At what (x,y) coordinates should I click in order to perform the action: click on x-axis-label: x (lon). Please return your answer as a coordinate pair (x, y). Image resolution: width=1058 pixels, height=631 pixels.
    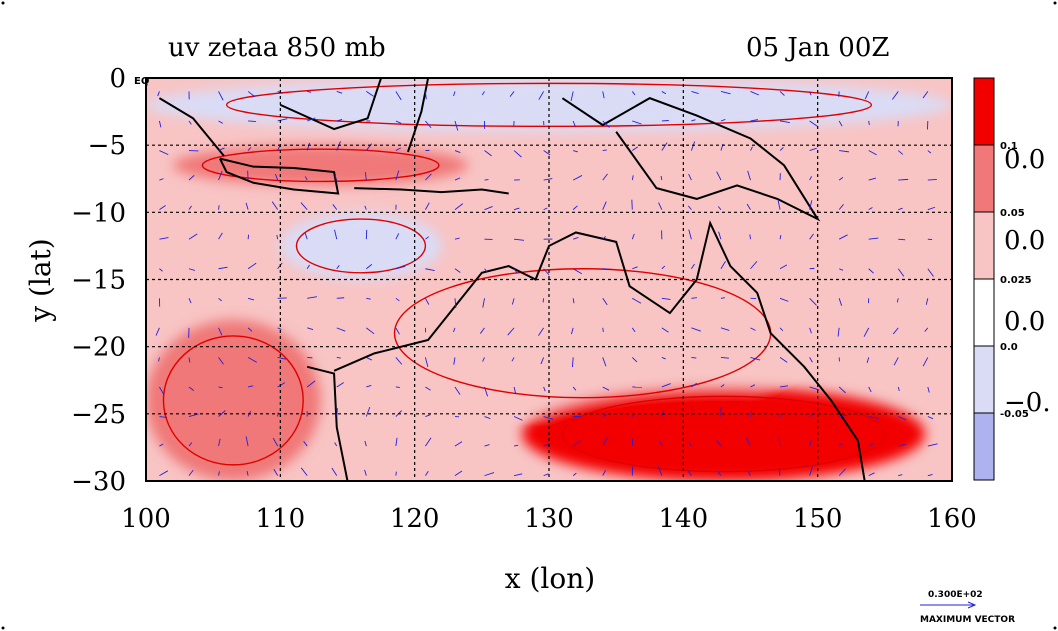
    Looking at the image, I should click on (550, 578).